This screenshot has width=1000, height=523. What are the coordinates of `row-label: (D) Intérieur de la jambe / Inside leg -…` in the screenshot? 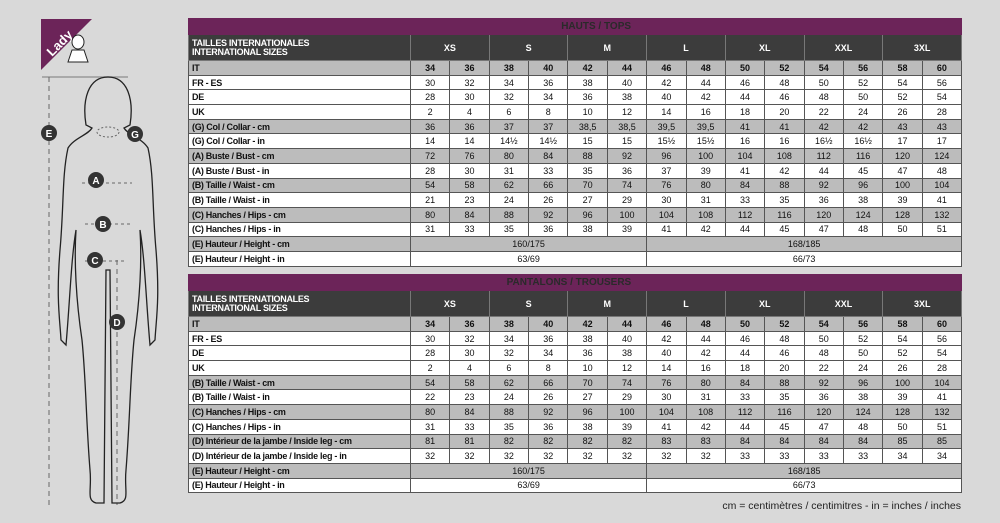 It's located at (299, 456).